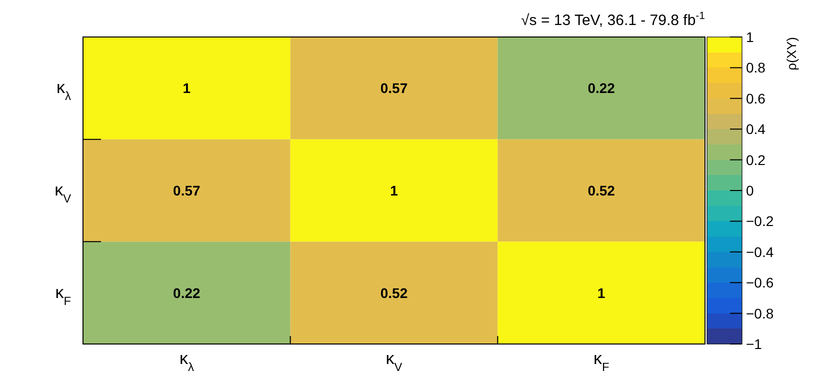 Image resolution: width=830 pixels, height=382 pixels. Describe the element at coordinates (601, 361) in the screenshot. I see `x-tick-label: κ$_{F}$` at that location.